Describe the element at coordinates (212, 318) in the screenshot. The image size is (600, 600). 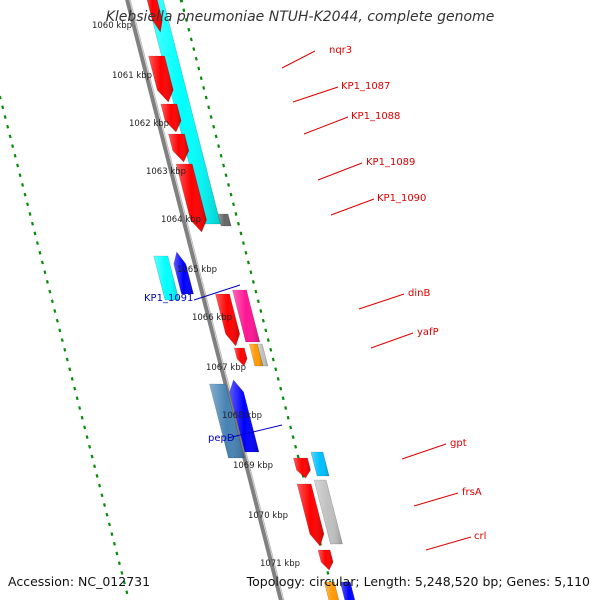
I see `kbp-label: 1066 kbp` at that location.